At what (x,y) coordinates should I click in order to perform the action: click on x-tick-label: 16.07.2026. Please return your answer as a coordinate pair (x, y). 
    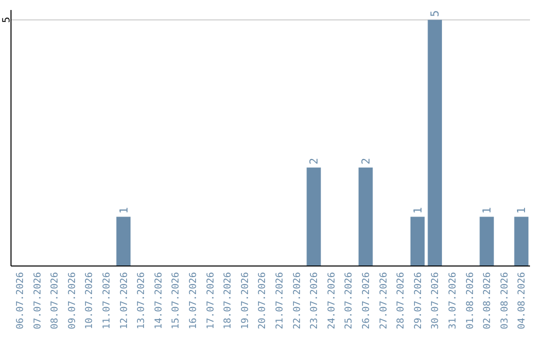
    Looking at the image, I should click on (193, 301).